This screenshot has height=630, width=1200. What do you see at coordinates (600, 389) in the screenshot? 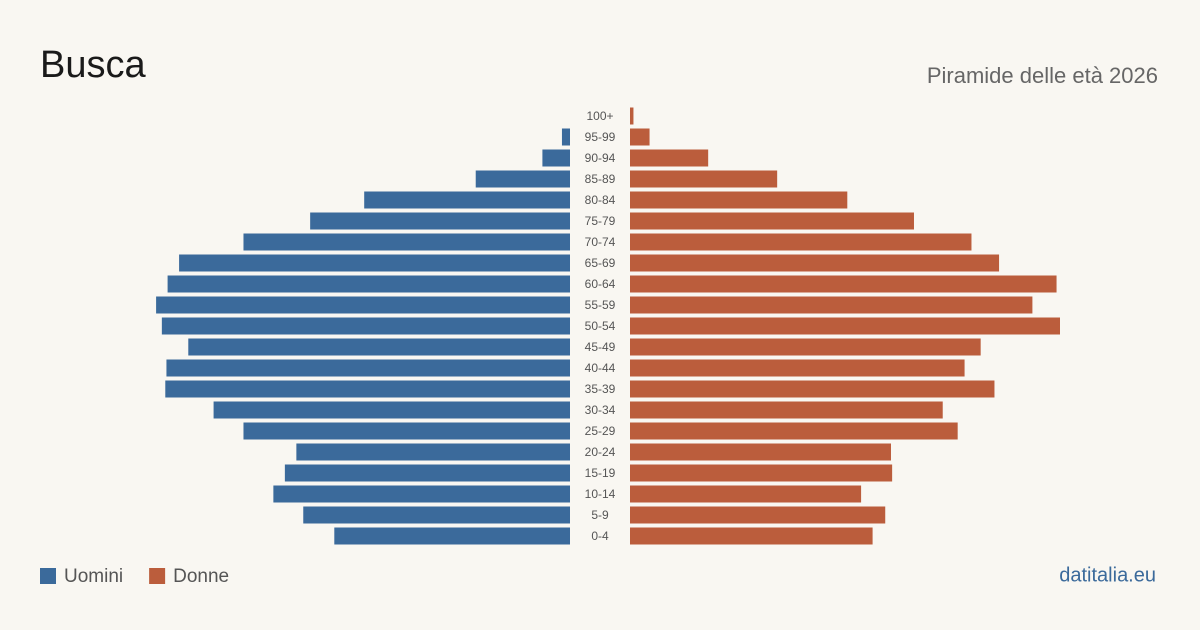
I see `age-label: 35-39` at bounding box center [600, 389].